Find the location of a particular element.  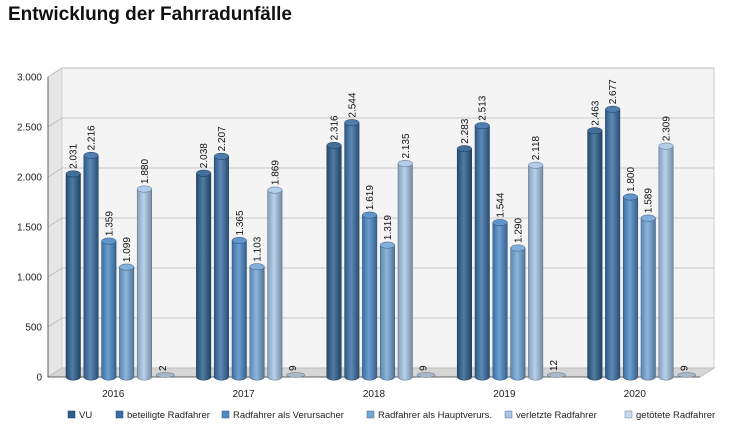

data-label: 2.283 is located at coordinates (465, 130).